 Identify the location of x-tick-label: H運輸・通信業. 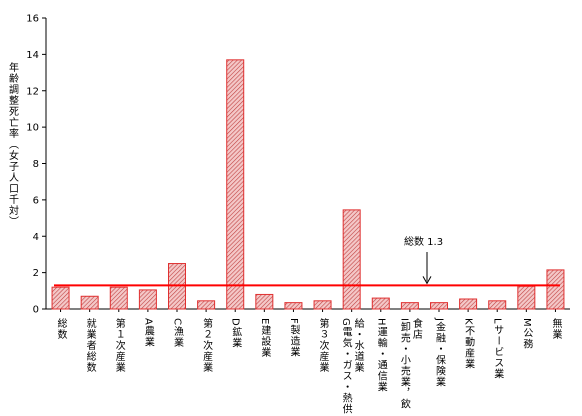
(381, 355).